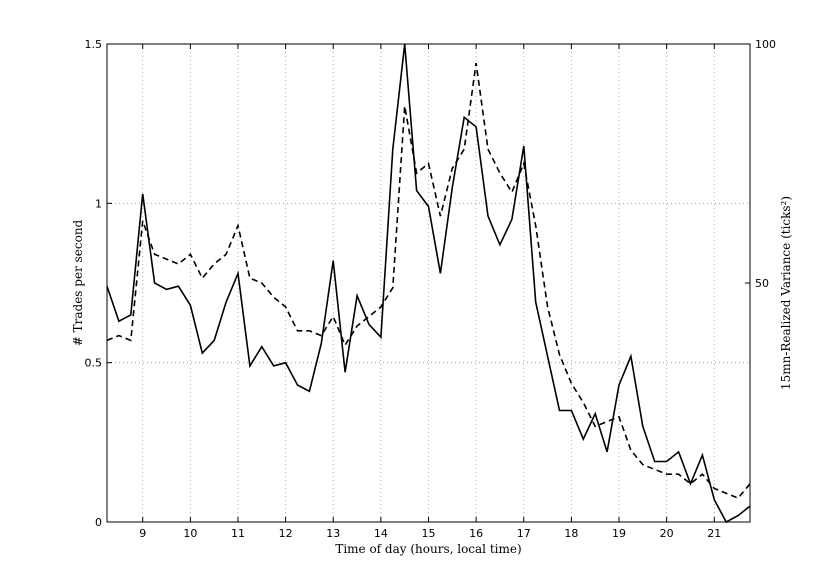 This screenshot has width=830, height=587. Describe the element at coordinates (619, 533) in the screenshot. I see `x-tick-label: 19` at that location.